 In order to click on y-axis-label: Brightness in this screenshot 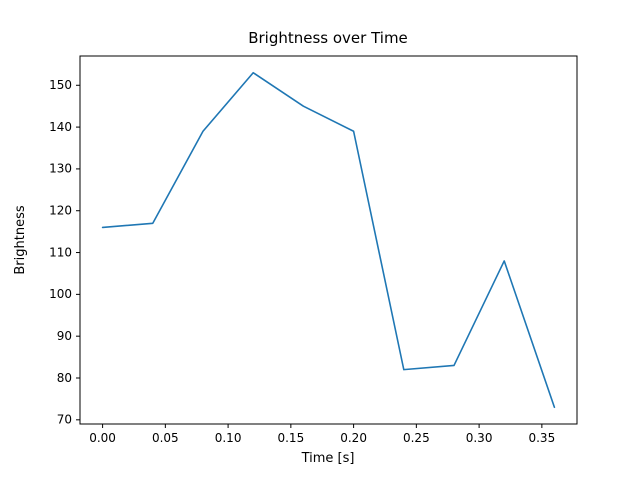, I will do `click(20, 239)`.